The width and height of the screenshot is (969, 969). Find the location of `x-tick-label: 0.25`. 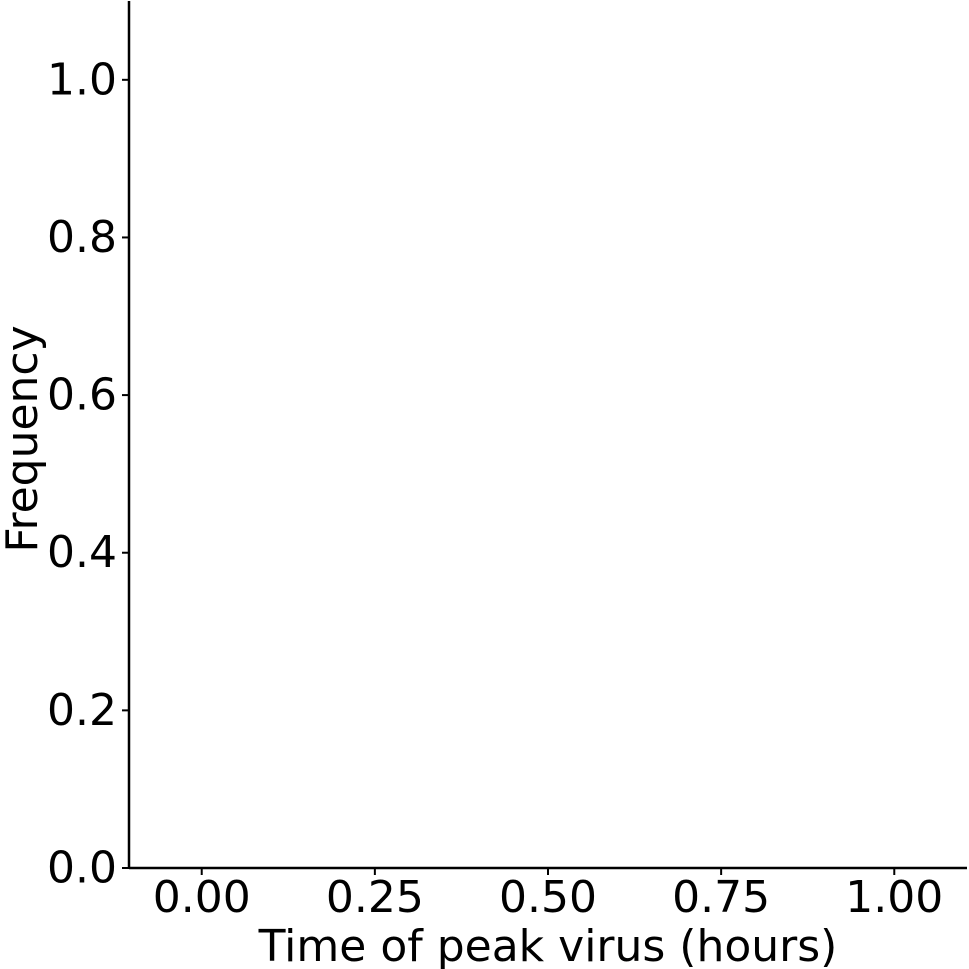

x-tick-label: 0.25 is located at coordinates (375, 897).